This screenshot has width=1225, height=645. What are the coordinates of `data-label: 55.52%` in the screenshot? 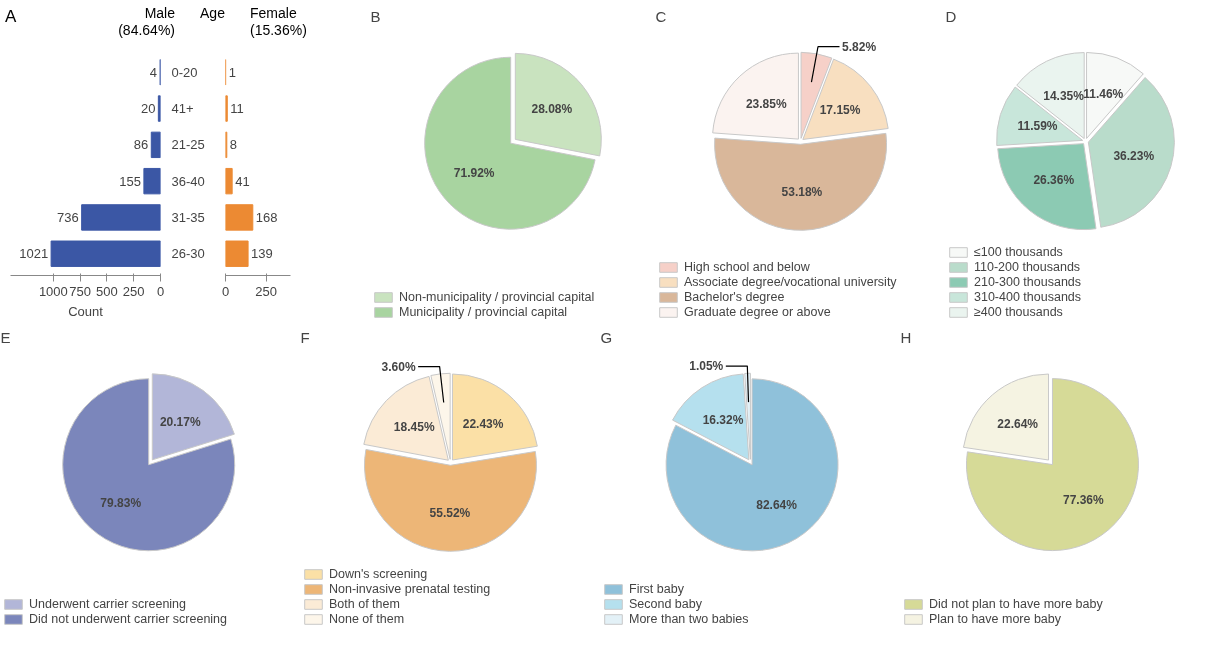 It's located at (450, 512).